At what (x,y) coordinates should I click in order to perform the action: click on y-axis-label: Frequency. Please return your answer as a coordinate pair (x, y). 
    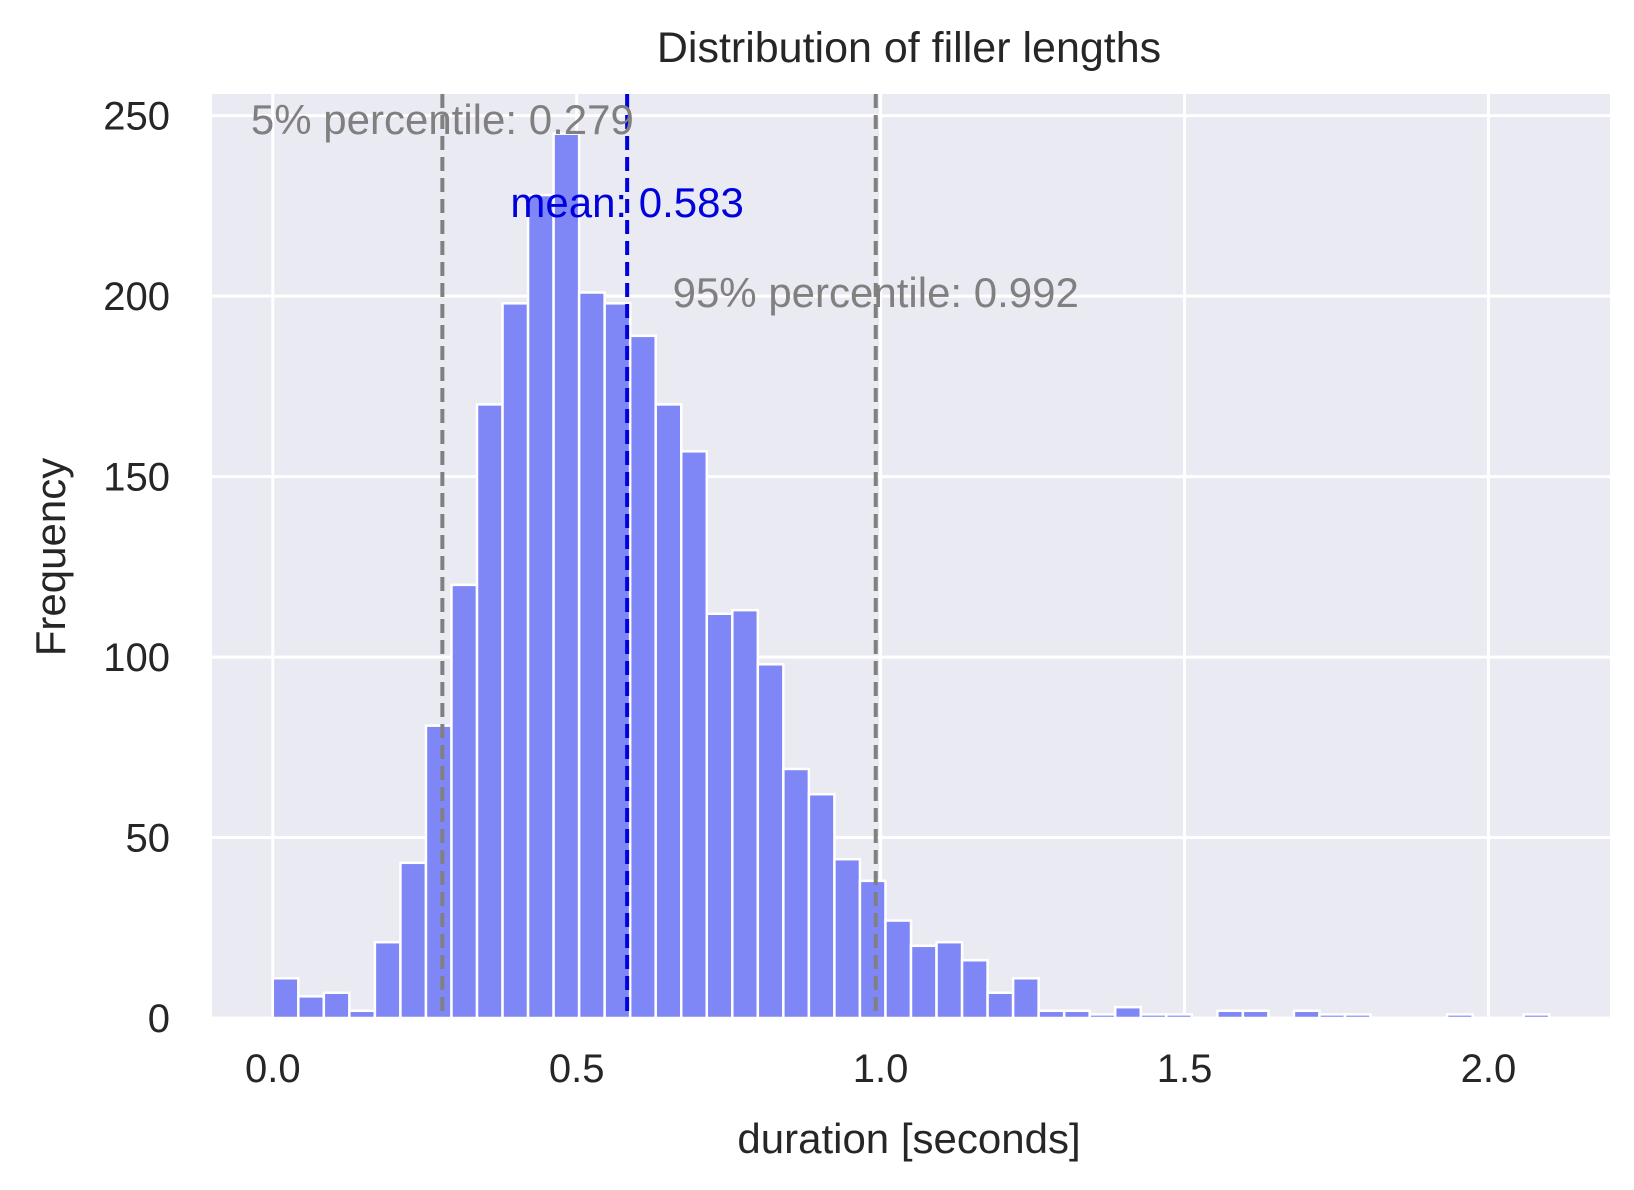
    Looking at the image, I should click on (50, 557).